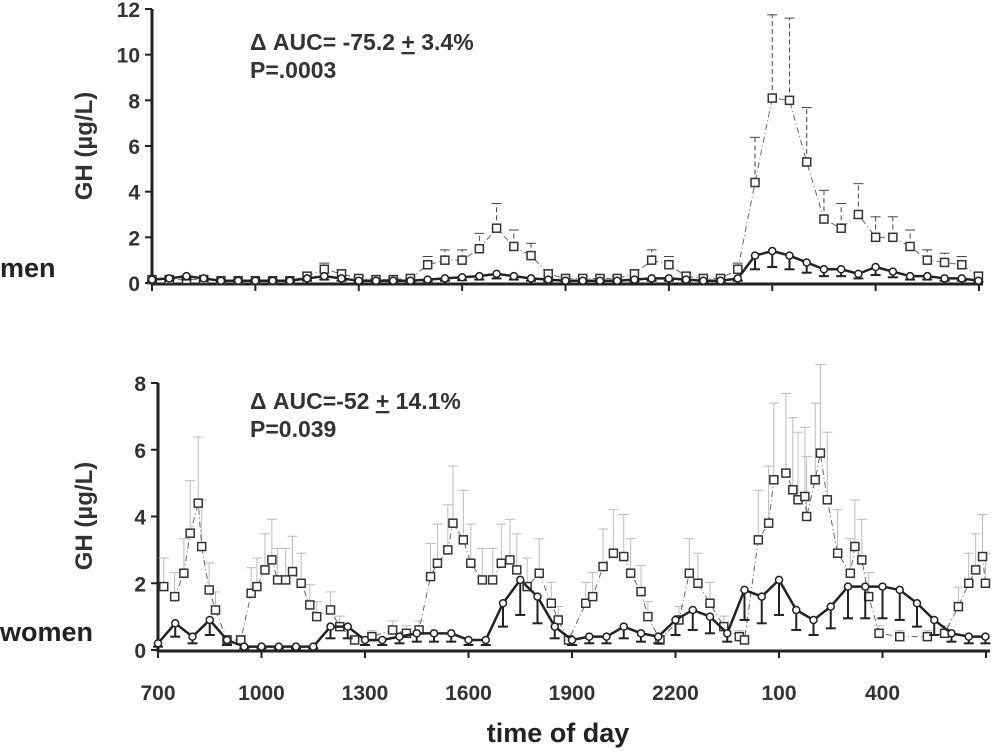 The height and width of the screenshot is (753, 993). Describe the element at coordinates (365, 693) in the screenshot. I see `x-tick-label: 1300` at that location.